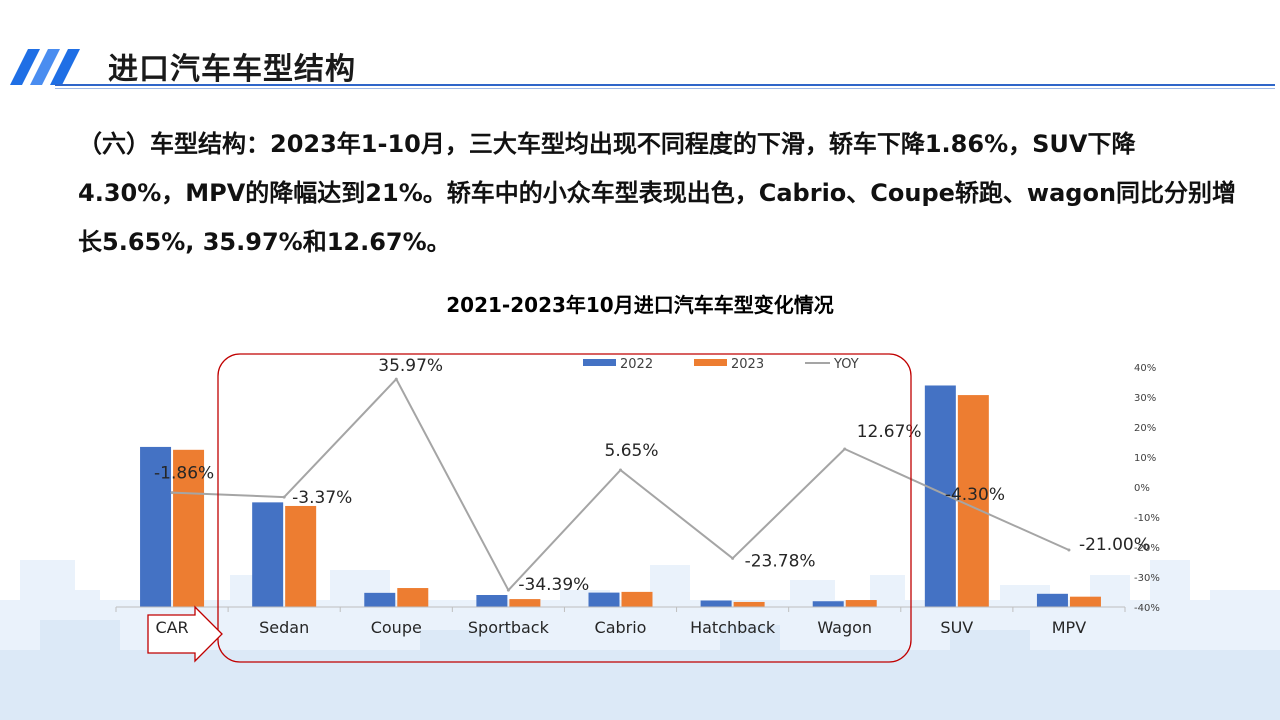 This screenshot has width=1280, height=720. I want to click on data-label-car: -1.86%, so click(184, 474).